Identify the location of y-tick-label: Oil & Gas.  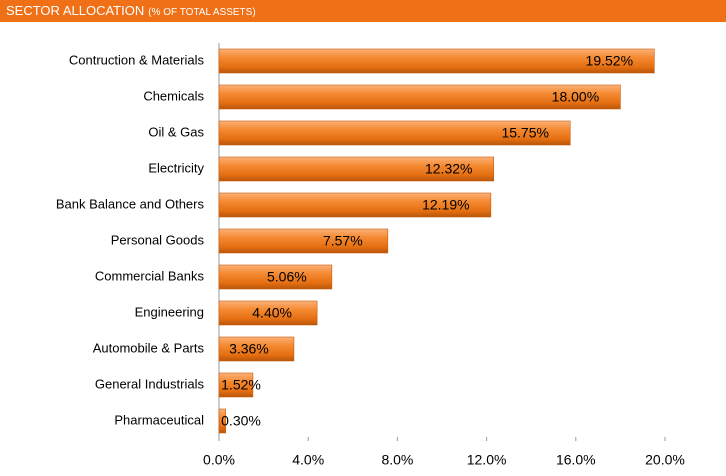
(176, 131).